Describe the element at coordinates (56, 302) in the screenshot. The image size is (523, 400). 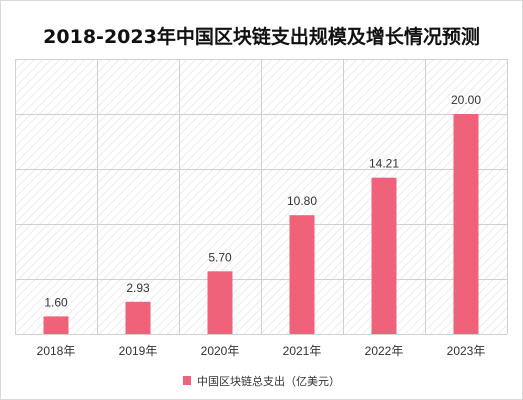
I see `data-label: 1.60` at that location.